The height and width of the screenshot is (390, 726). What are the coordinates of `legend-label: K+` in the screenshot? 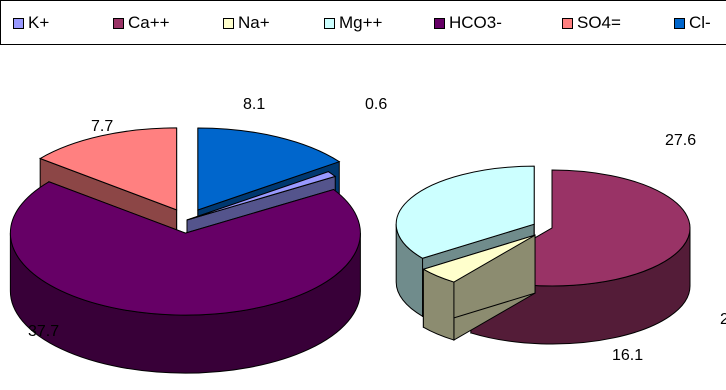 It's located at (39, 22).